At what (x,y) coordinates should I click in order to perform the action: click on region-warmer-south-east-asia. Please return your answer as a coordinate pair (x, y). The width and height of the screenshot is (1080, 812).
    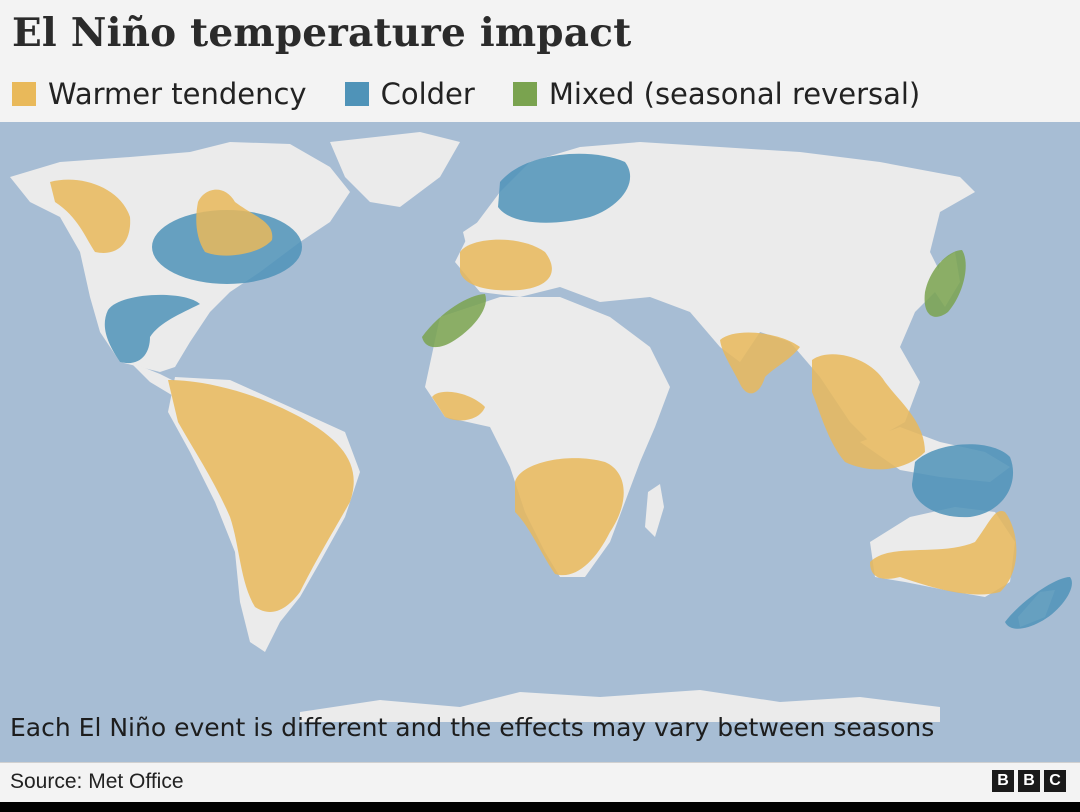
    Looking at the image, I should click on (868, 412).